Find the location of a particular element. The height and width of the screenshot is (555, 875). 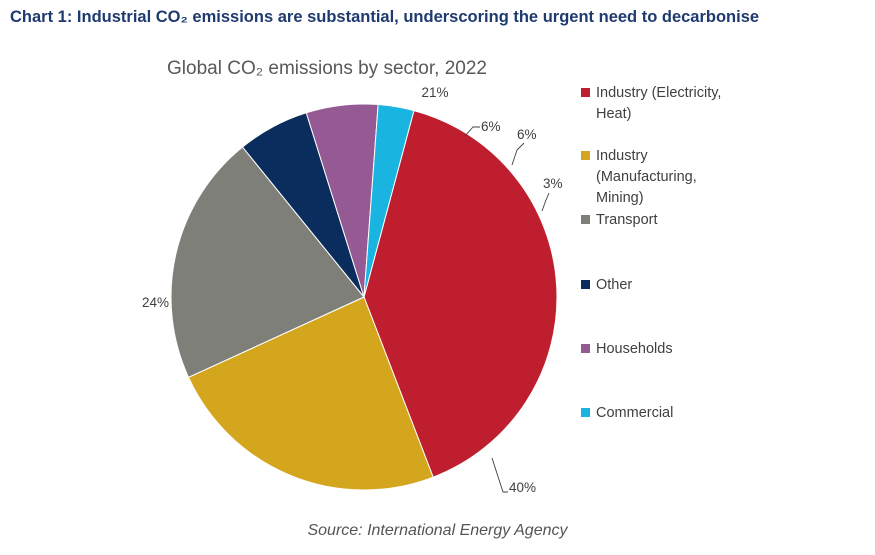

pie-slice-industry-electricity-heat is located at coordinates (460, 293).